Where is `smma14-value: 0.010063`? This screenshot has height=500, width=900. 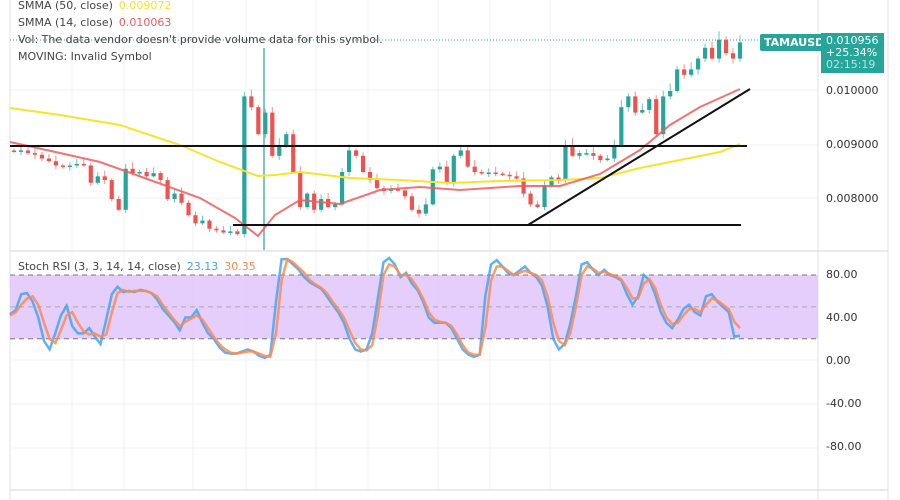 smma14-value: 0.010063 is located at coordinates (145, 22).